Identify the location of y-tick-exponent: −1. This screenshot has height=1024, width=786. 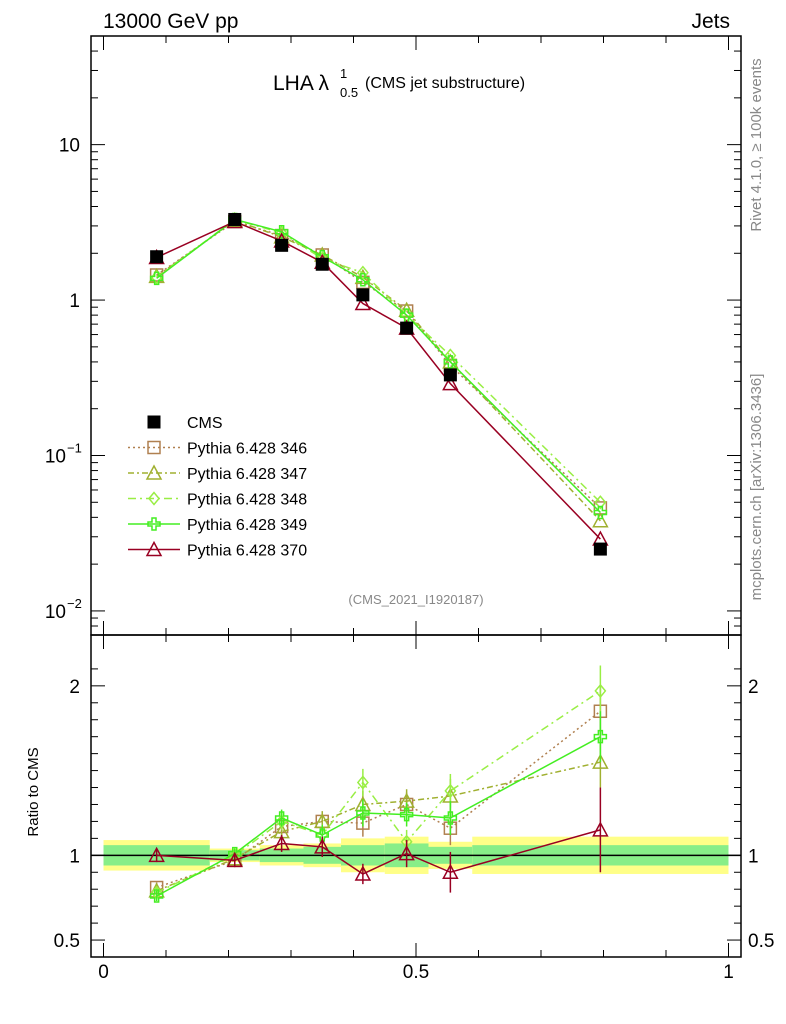
(74, 447).